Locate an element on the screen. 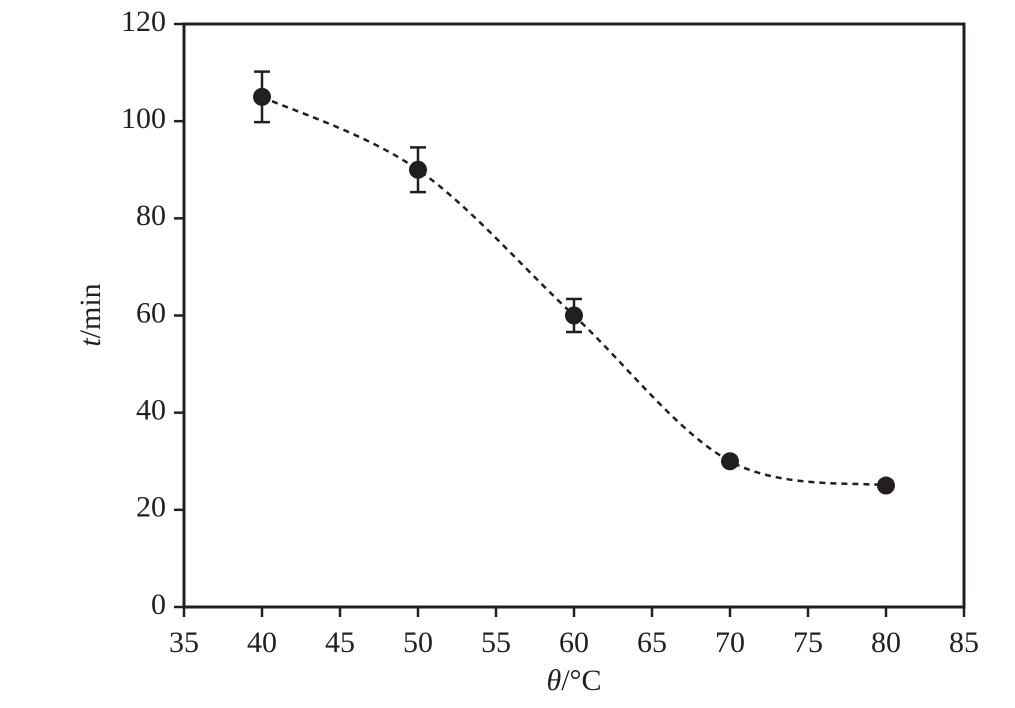 This screenshot has height=708, width=1015. x-axis-label-unit: /°C is located at coordinates (581, 680).